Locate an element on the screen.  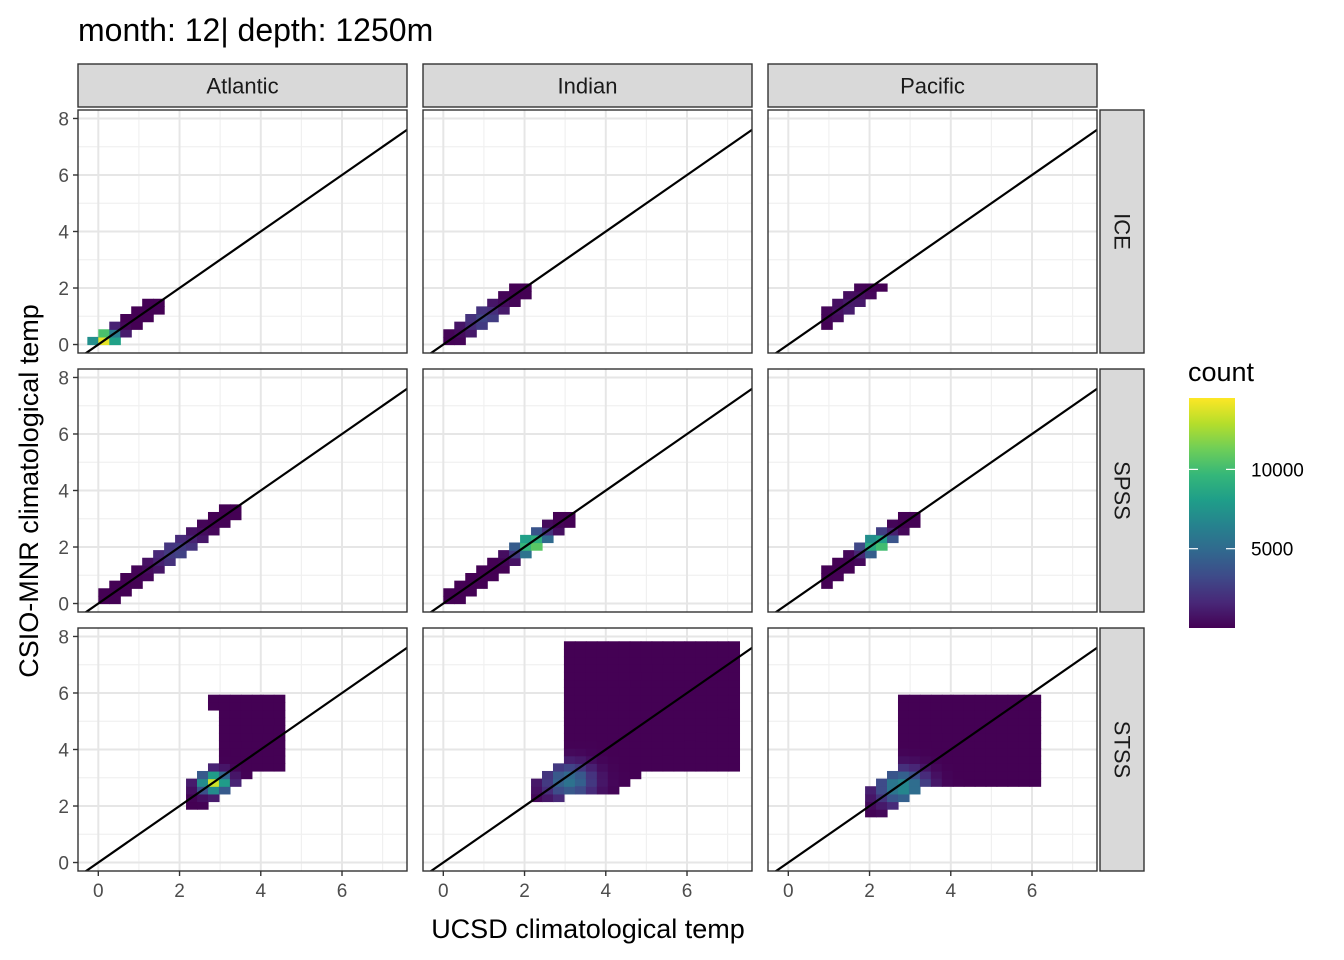
facet-strip-ice: ICE is located at coordinates (1122, 231).